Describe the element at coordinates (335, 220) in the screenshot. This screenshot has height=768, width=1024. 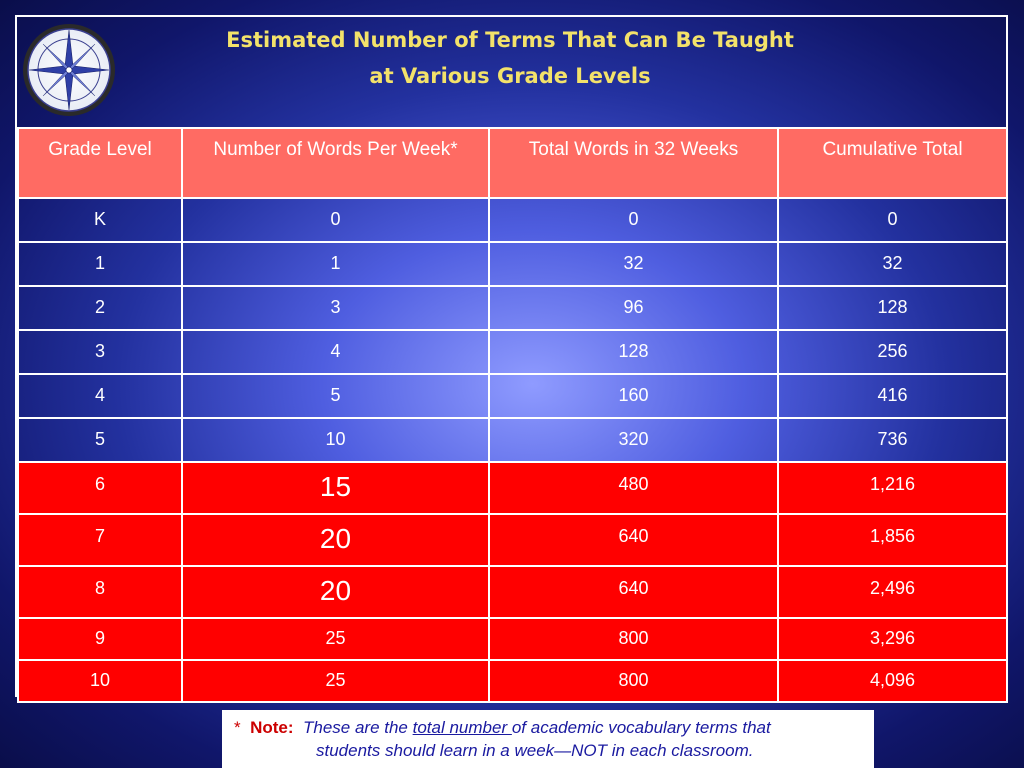
I see `cell-words-per-week: 0` at that location.